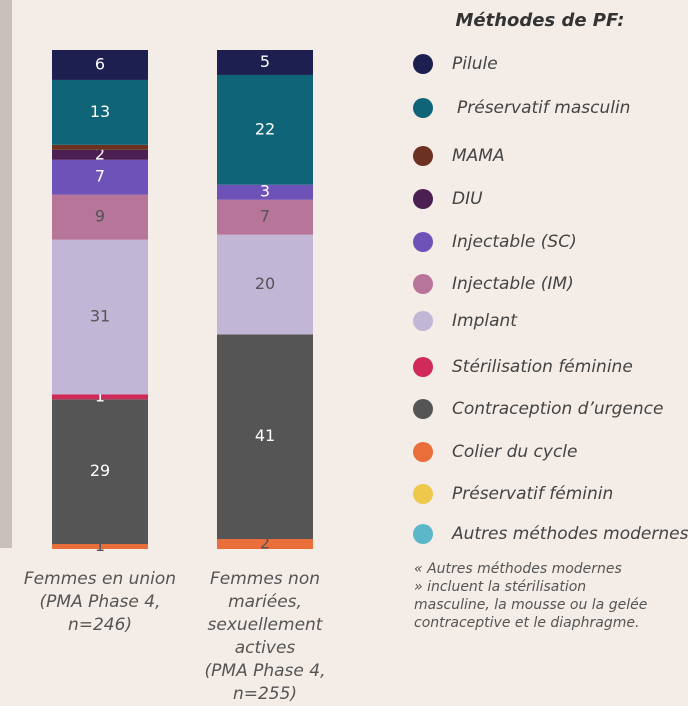  I want to click on legend-label: Préservatif féminin, so click(532, 494).